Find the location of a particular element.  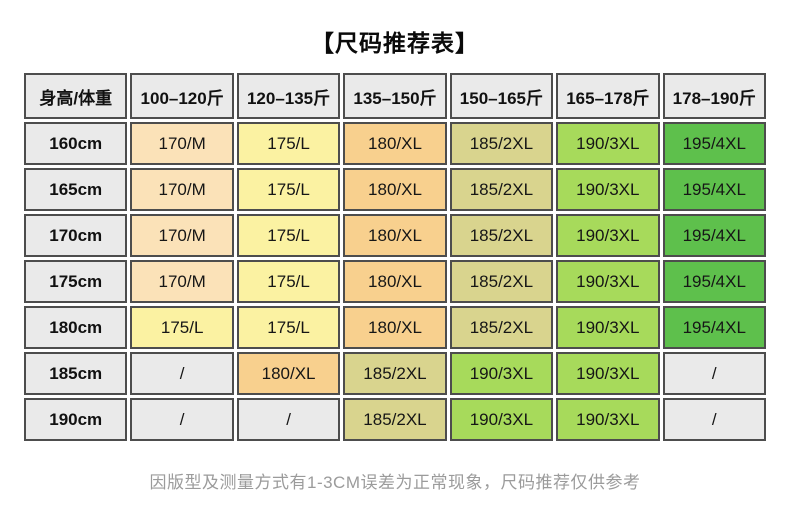

size-cell-r6-c5: / is located at coordinates (714, 419).